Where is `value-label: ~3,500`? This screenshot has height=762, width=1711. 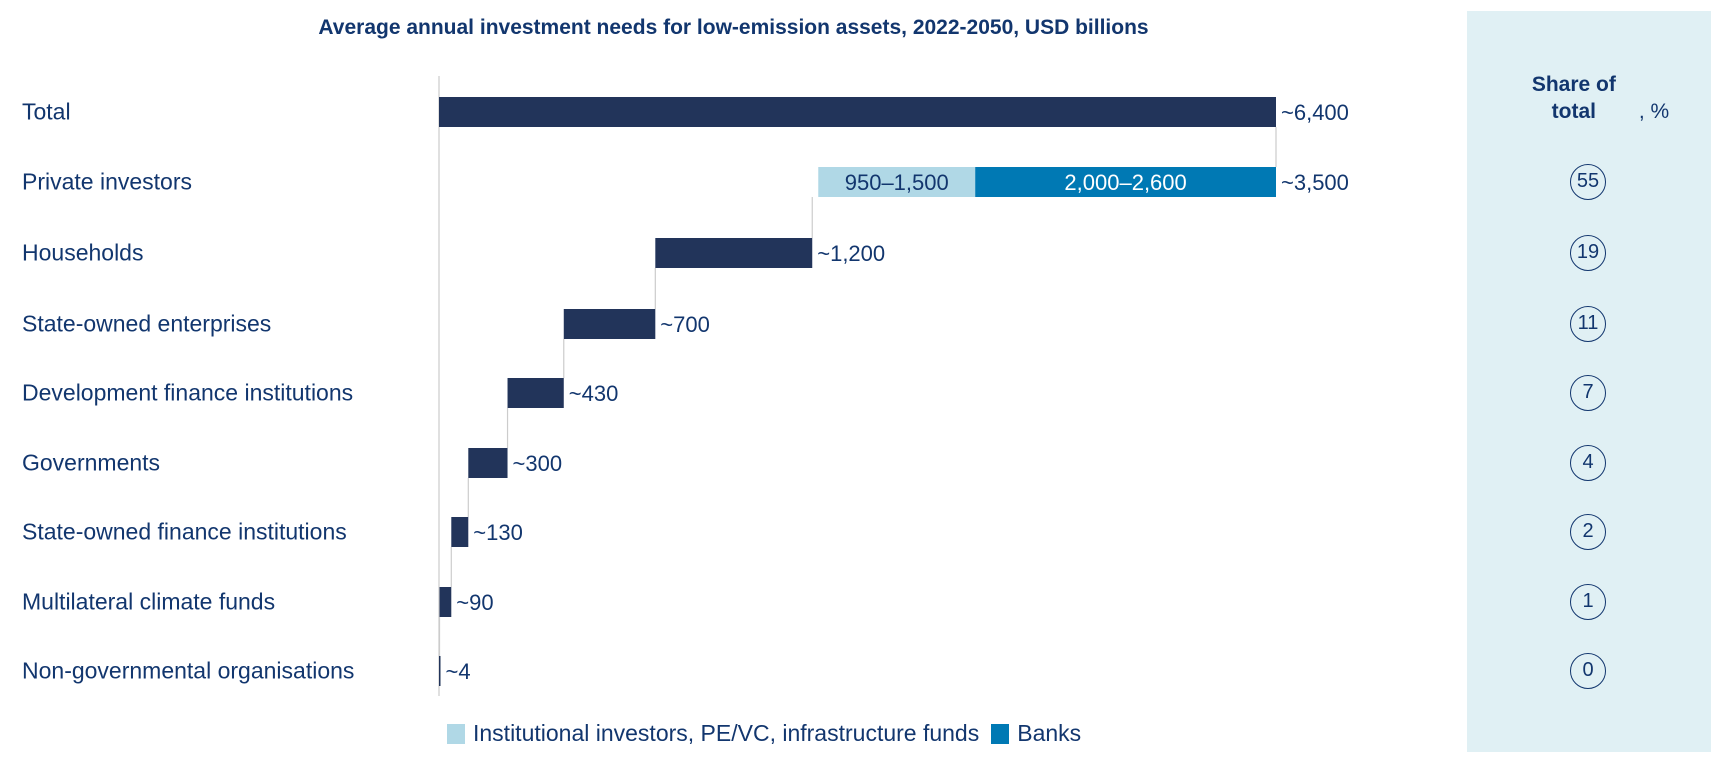
value-label: ~3,500 is located at coordinates (1315, 182).